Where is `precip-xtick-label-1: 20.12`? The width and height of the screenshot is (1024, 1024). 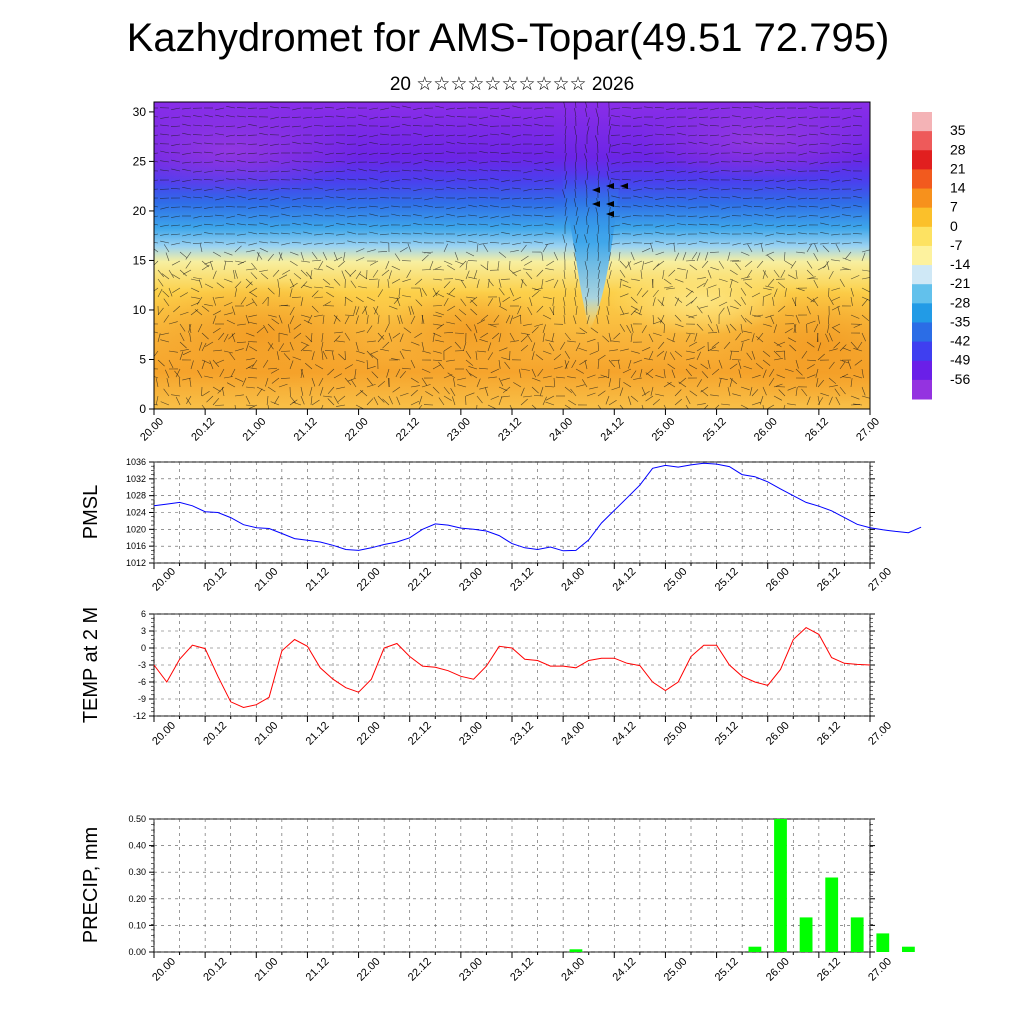
precip-xtick-label-1: 20.12 is located at coordinates (215, 970).